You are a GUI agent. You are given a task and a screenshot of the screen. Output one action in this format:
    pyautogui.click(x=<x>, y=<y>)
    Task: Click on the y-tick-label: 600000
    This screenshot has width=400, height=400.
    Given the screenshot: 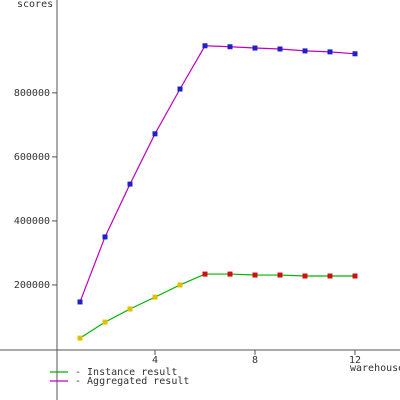 What is the action you would take?
    pyautogui.click(x=32, y=157)
    